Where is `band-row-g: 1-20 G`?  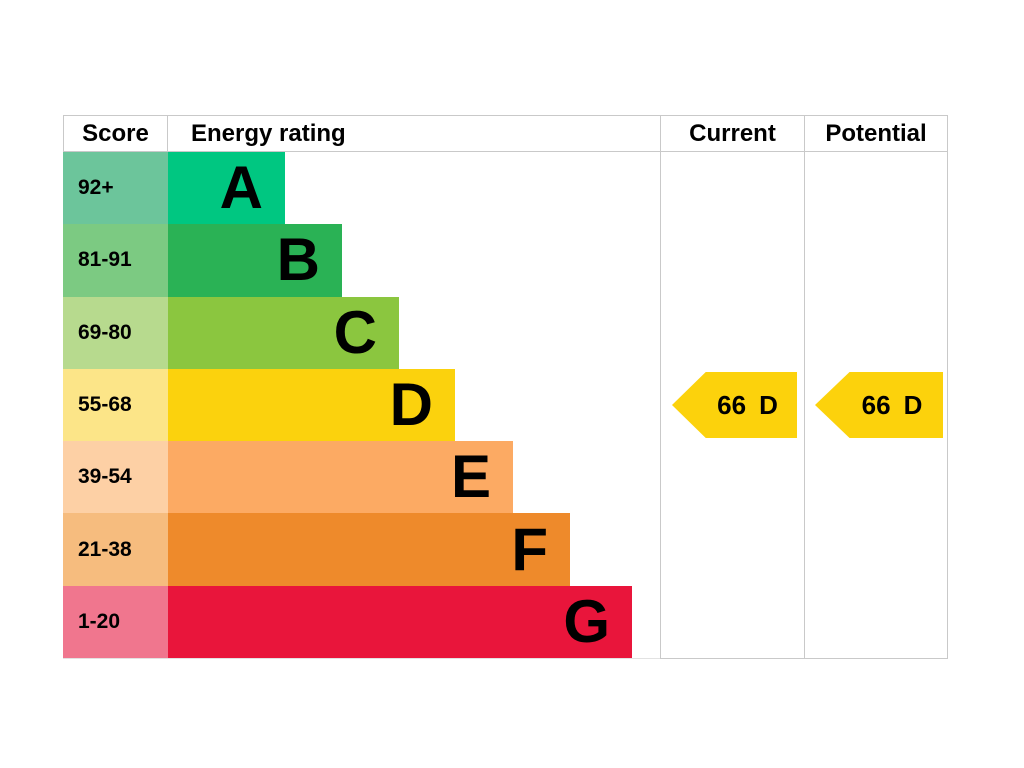 band-row-g: 1-20 G is located at coordinates (361, 621).